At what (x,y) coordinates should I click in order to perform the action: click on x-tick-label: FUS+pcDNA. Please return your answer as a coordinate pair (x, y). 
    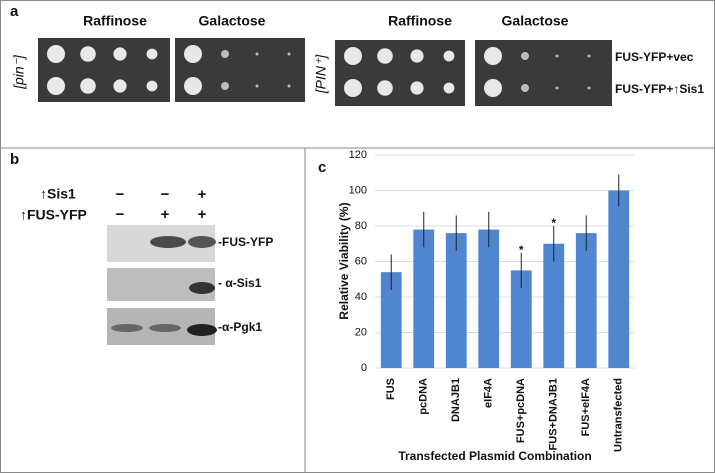
    Looking at the image, I should click on (521, 410).